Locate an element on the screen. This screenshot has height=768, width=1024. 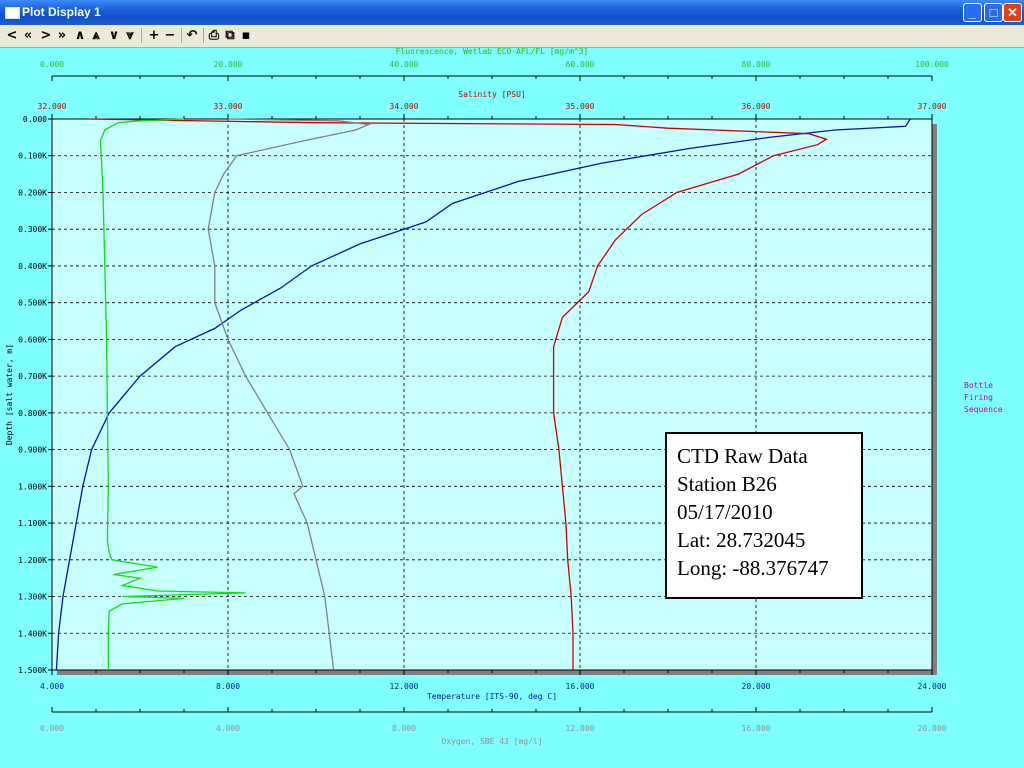
scroll-down-fast-button: ⩔ is located at coordinates (130, 35).